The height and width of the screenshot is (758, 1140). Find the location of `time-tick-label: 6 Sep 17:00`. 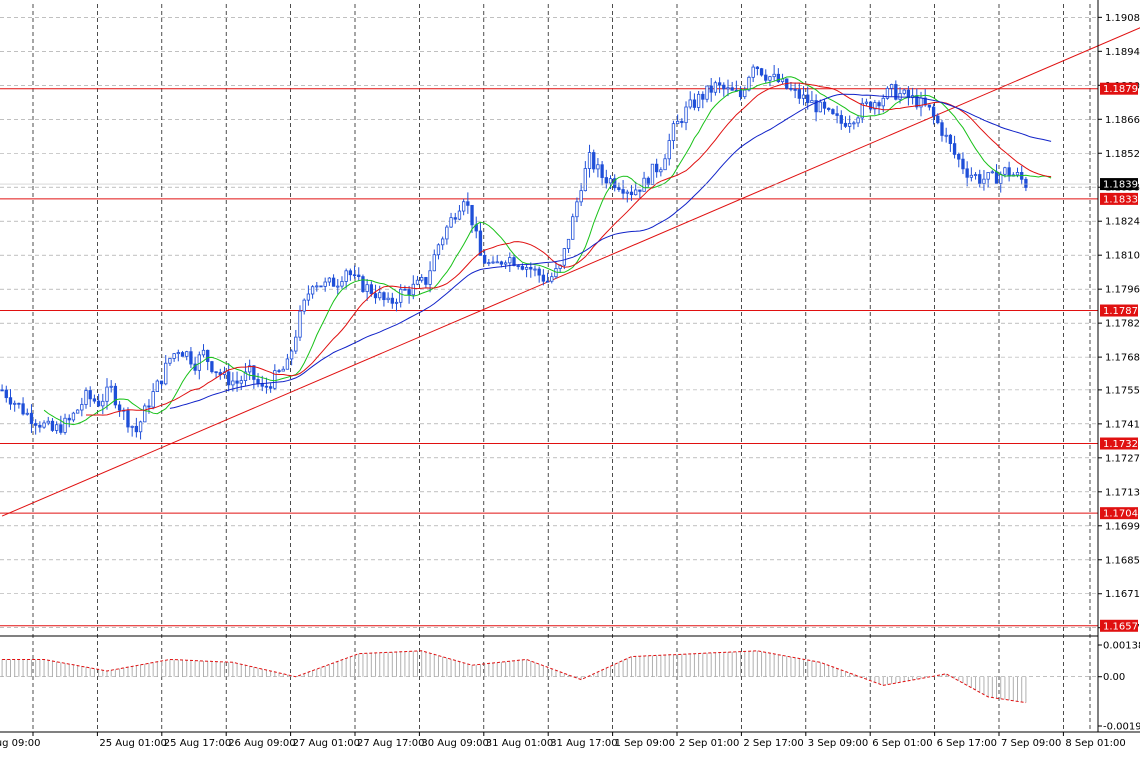

time-tick-label: 6 Sep 17:00 is located at coordinates (967, 743).